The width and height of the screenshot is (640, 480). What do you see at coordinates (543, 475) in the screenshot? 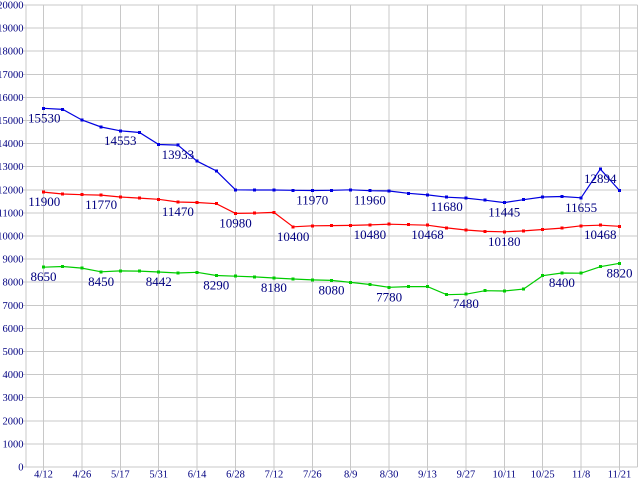
I see `x-tick-label: 10/25` at bounding box center [543, 475].